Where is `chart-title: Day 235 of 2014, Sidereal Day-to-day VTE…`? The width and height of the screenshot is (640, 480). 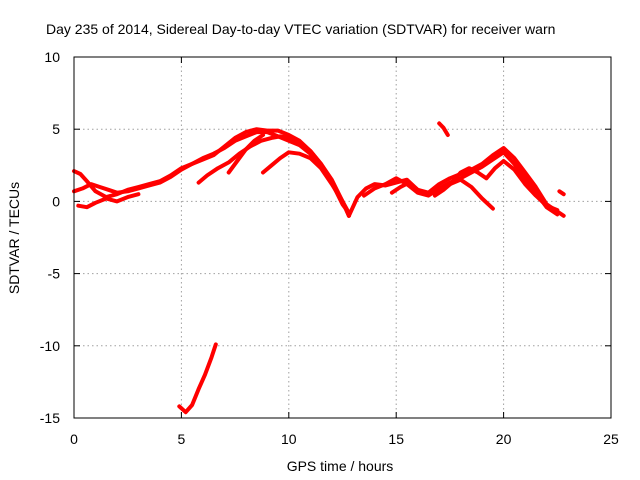
chart-title: Day 235 of 2014, Sidereal Day-to-day VTE… is located at coordinates (300, 29).